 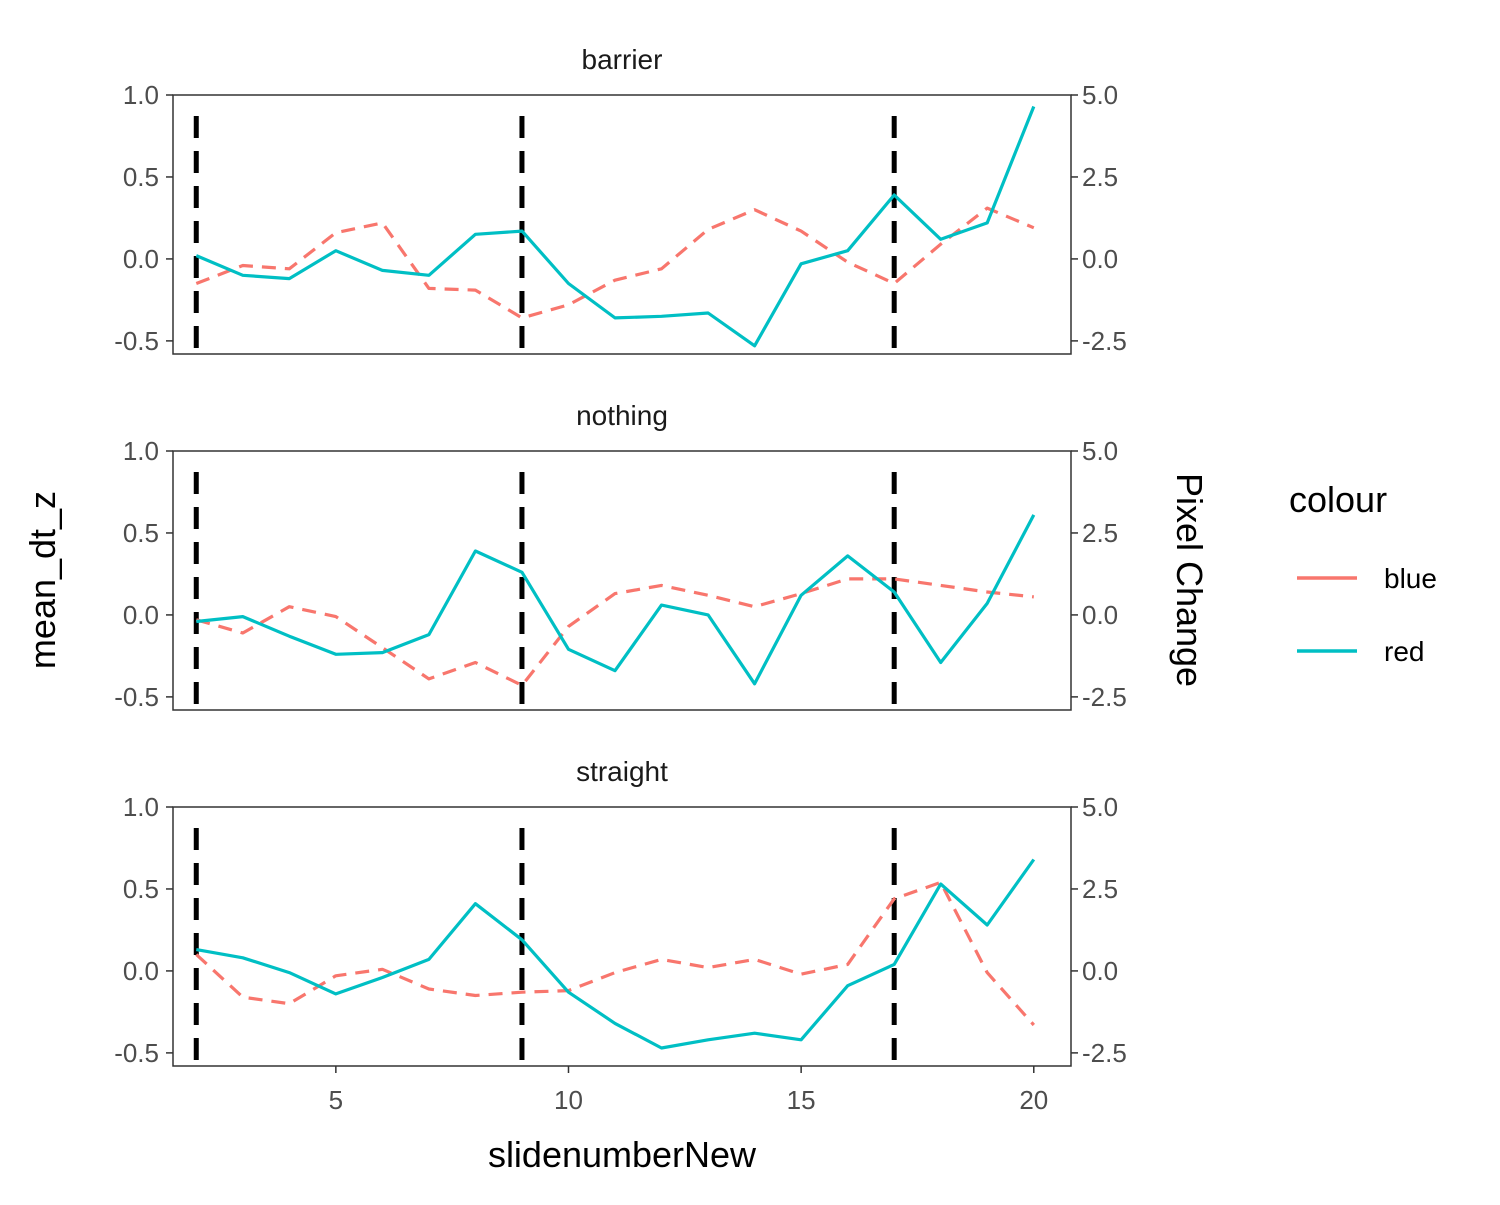 What do you see at coordinates (568, 1100) in the screenshot?
I see `x-tick-label: 10` at bounding box center [568, 1100].